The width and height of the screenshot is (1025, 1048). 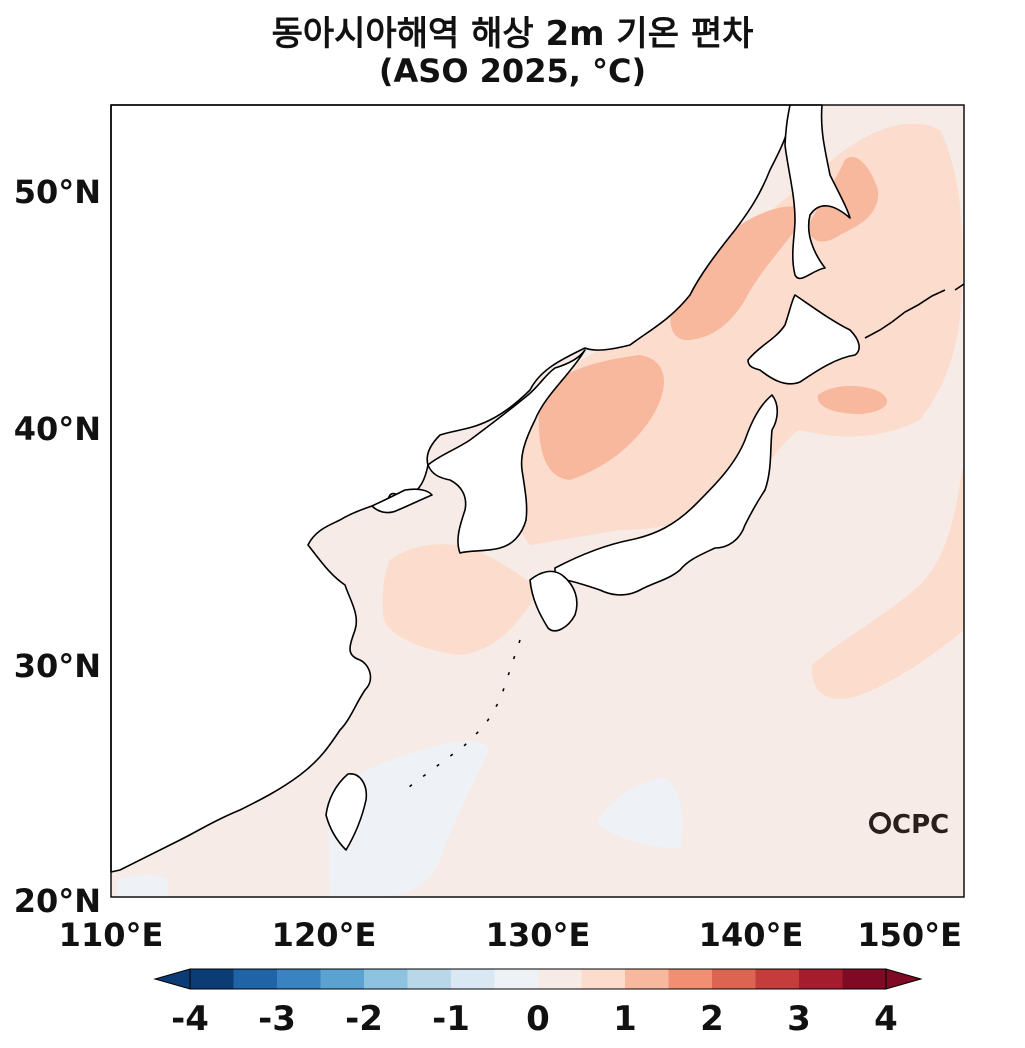 What do you see at coordinates (803, 339) in the screenshot?
I see `land-hokkaido` at bounding box center [803, 339].